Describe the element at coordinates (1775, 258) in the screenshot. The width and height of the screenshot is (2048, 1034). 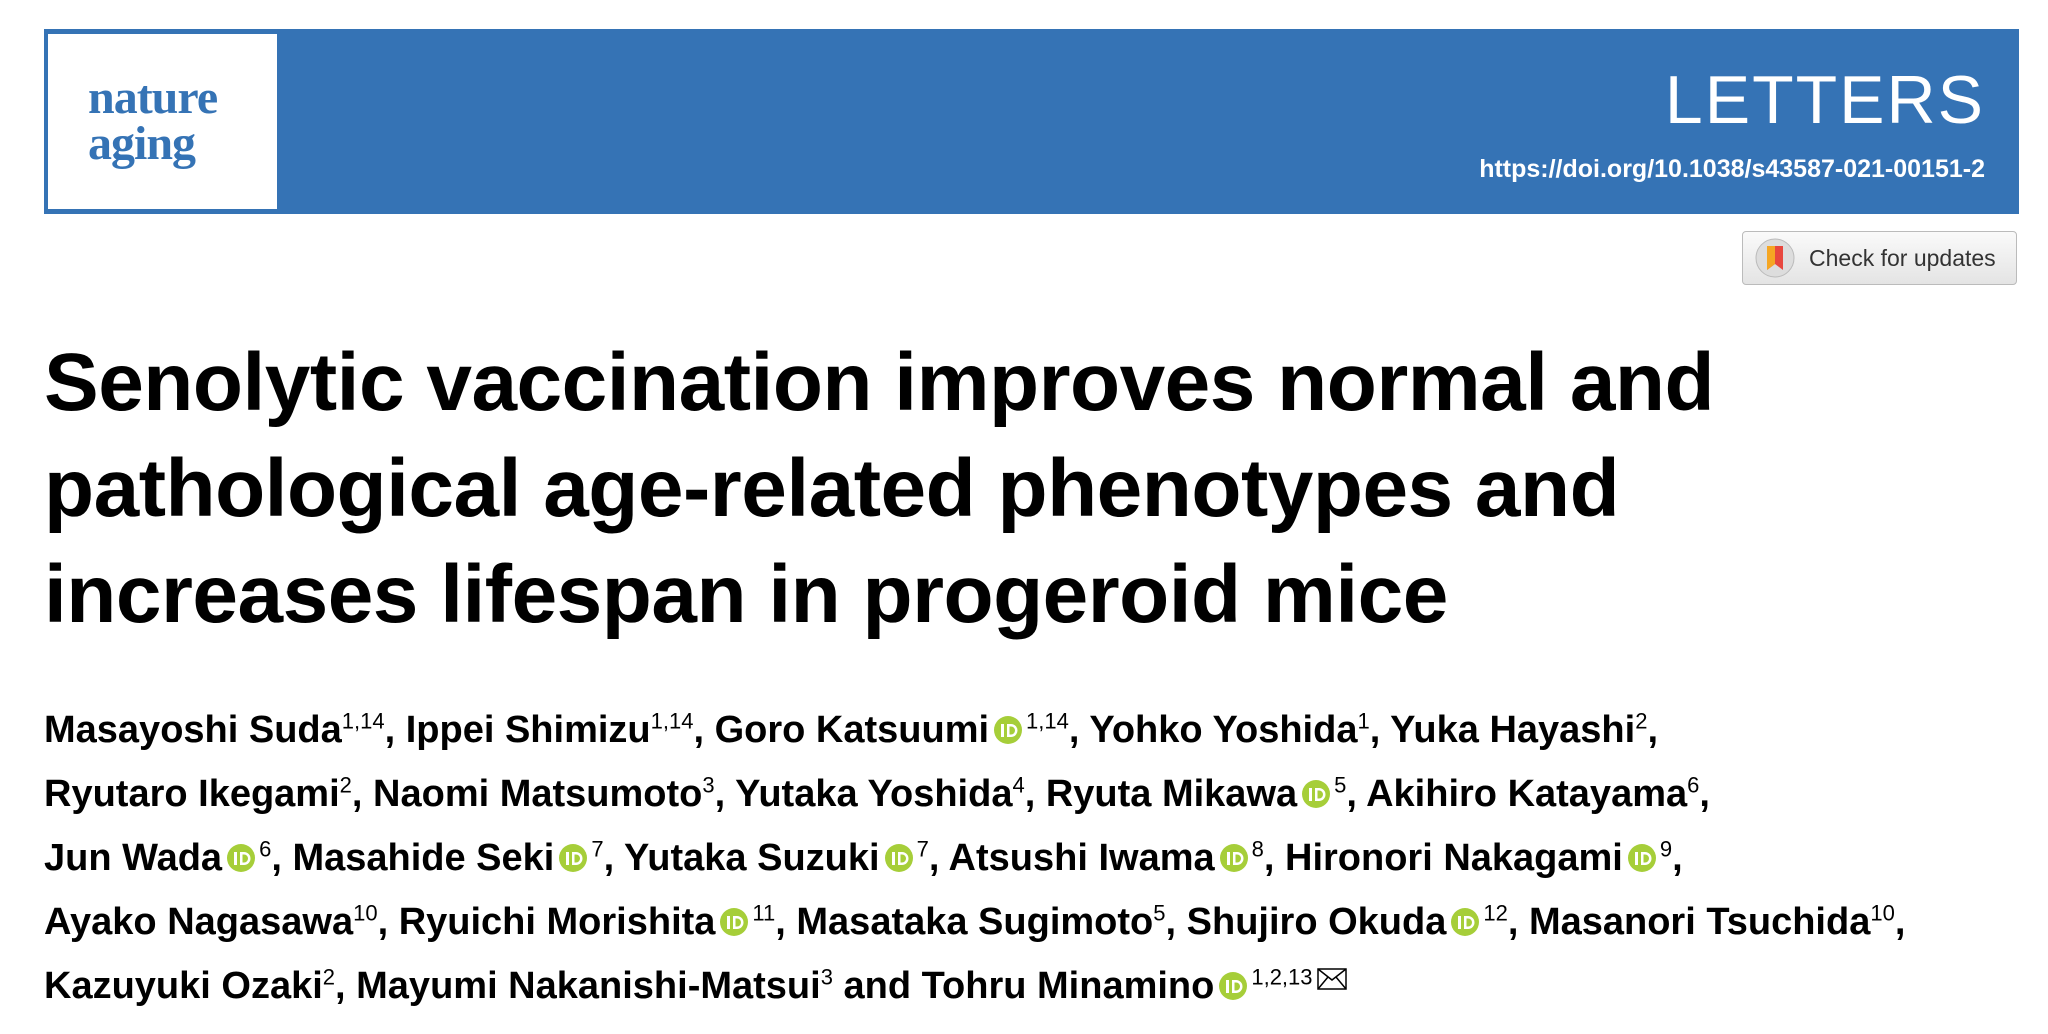
I see `check-icon` at that location.